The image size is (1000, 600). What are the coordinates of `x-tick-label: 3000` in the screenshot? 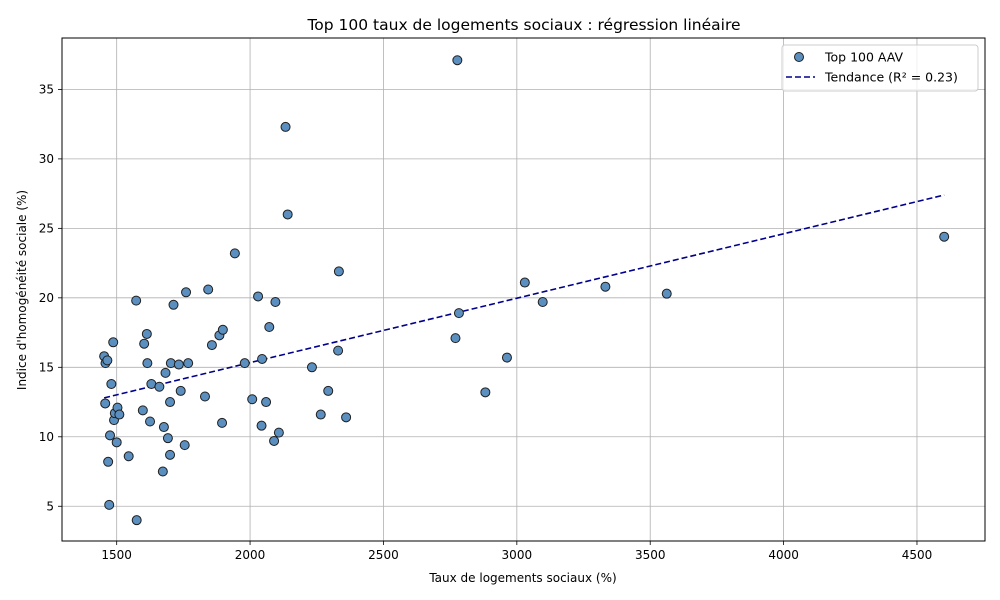 It's located at (517, 555).